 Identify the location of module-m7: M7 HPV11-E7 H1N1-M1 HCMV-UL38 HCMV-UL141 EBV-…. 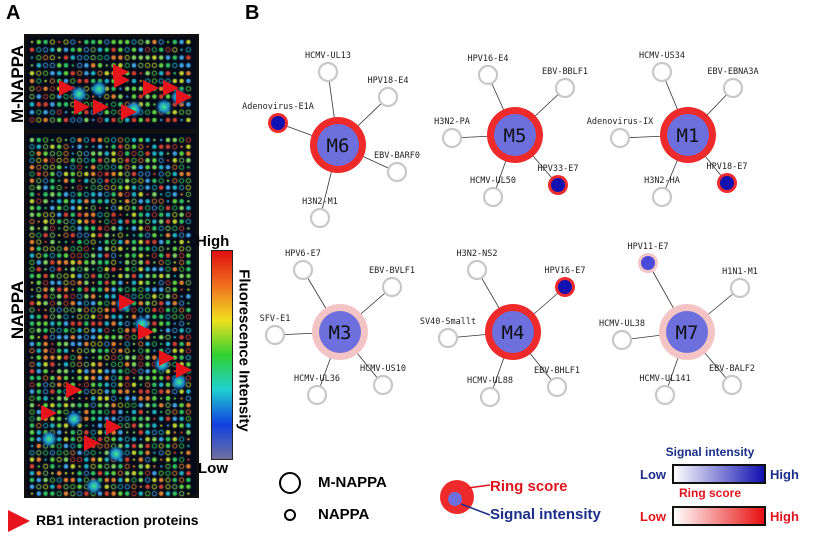
(678, 324).